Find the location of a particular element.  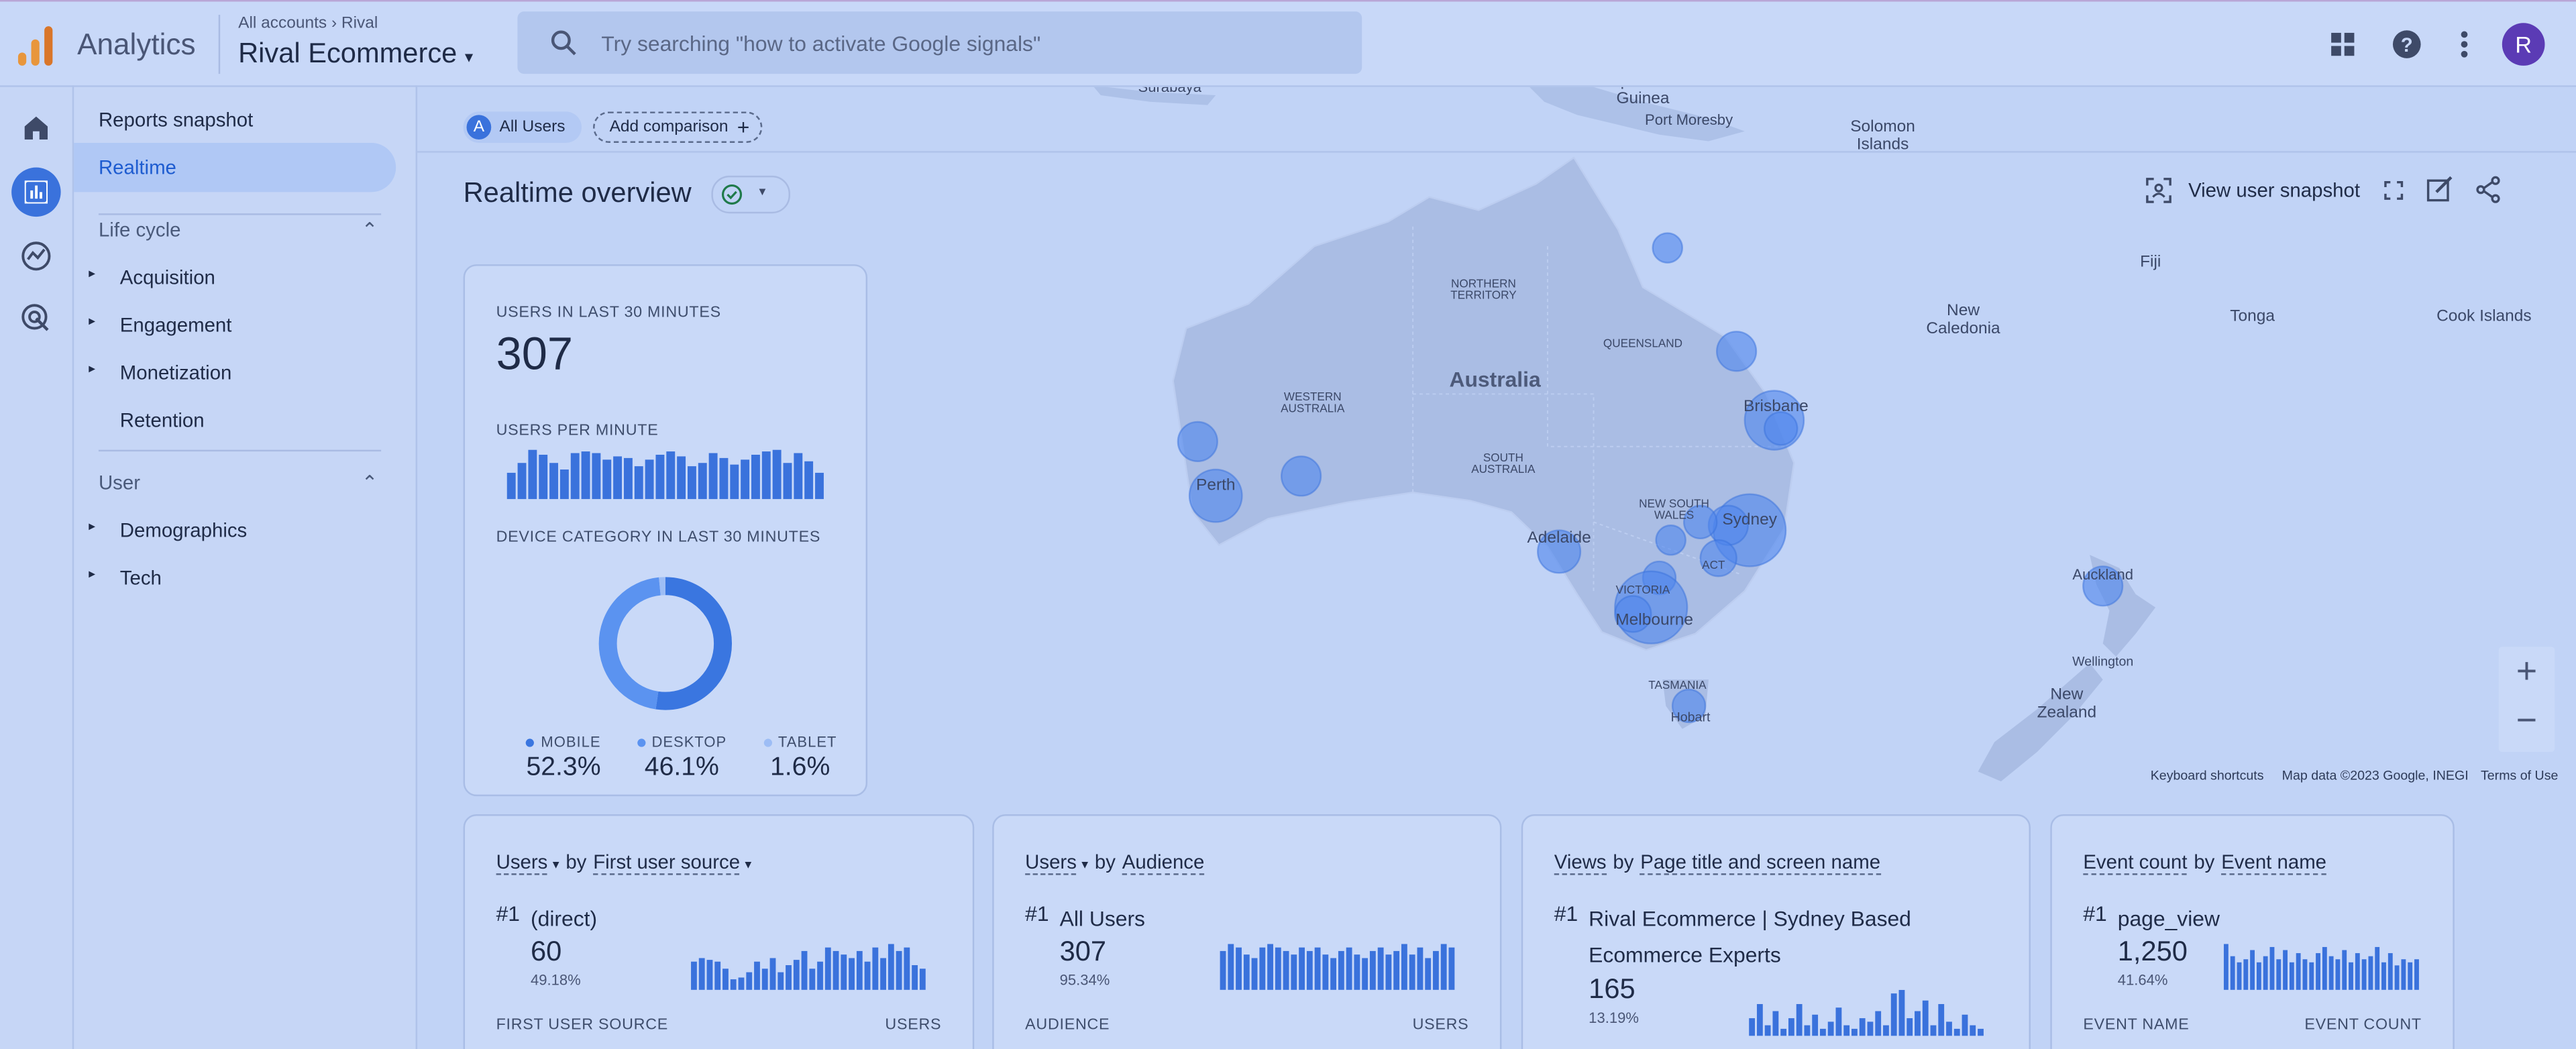

state-borders is located at coordinates (1598, 409).